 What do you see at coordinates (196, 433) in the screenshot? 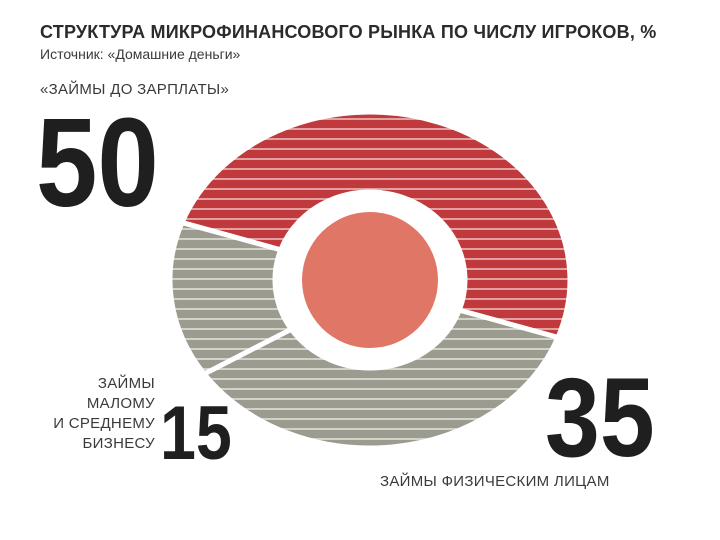
I see `value-business-loans: 15` at bounding box center [196, 433].